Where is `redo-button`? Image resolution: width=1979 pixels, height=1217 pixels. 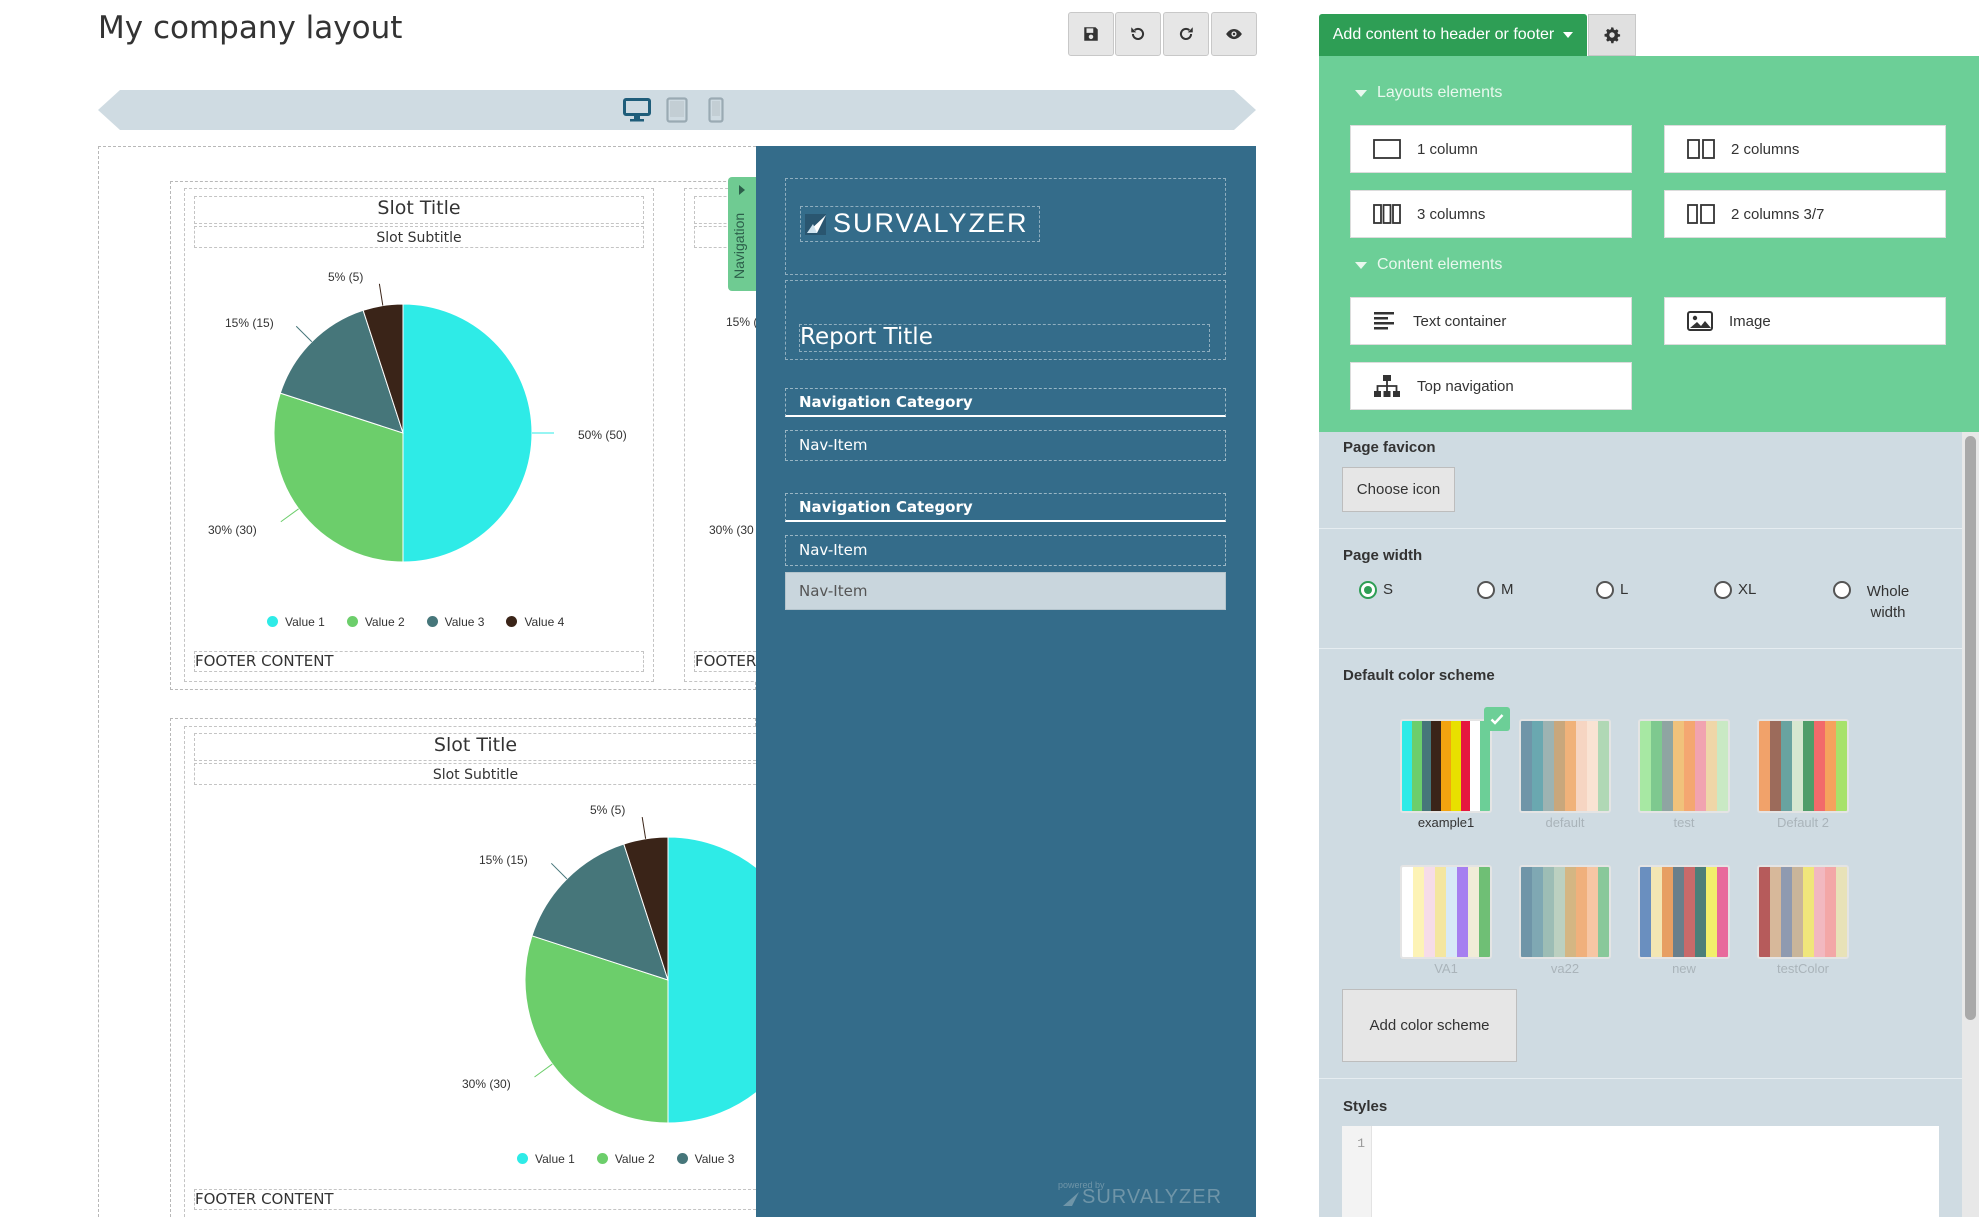 redo-button is located at coordinates (1186, 34).